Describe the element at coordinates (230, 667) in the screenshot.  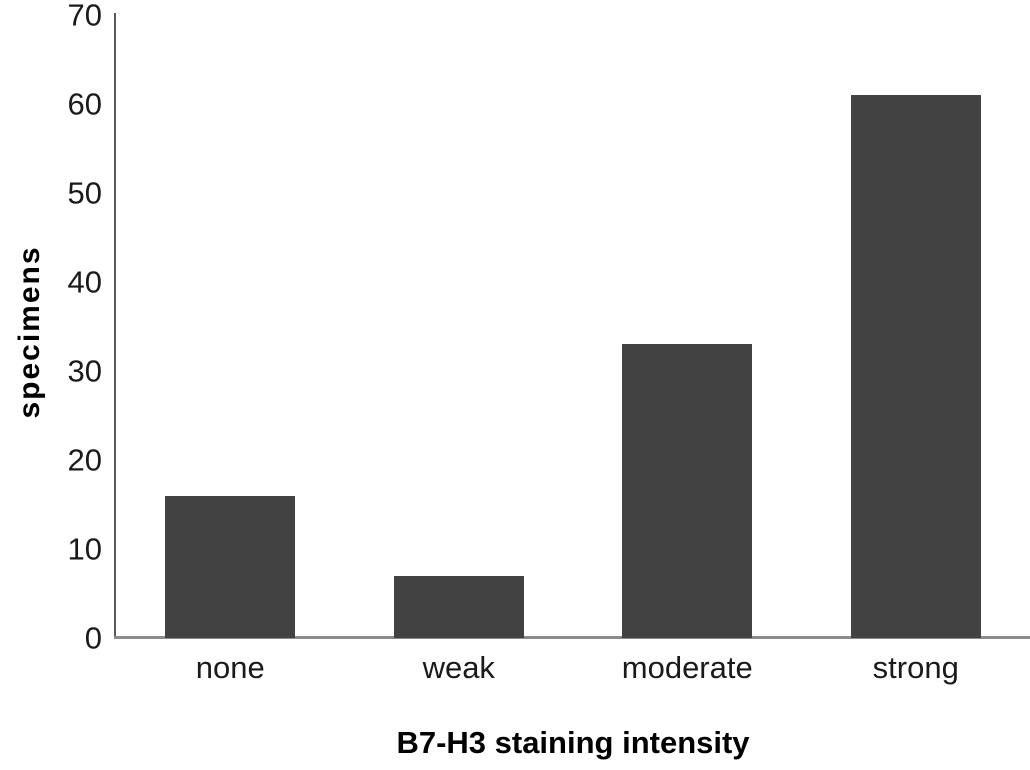
I see `x-tick-label-none: none` at that location.